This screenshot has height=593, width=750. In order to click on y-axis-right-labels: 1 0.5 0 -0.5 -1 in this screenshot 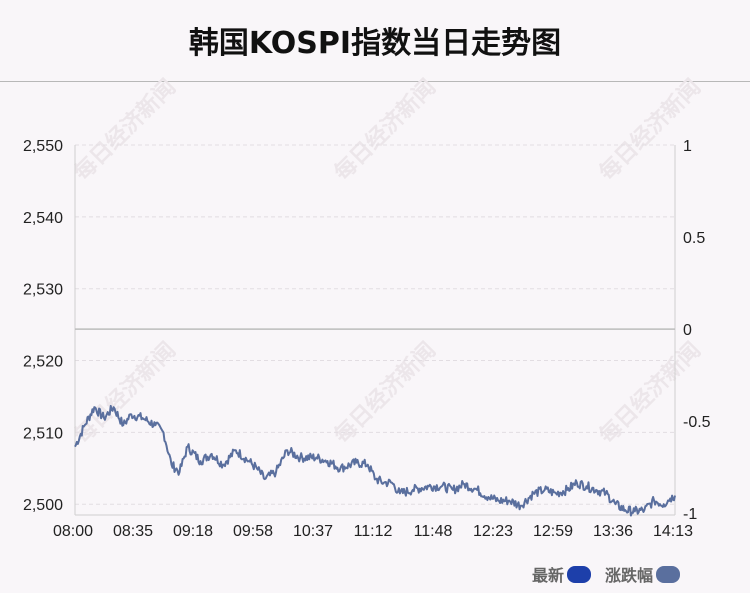, I will do `click(697, 330)`.